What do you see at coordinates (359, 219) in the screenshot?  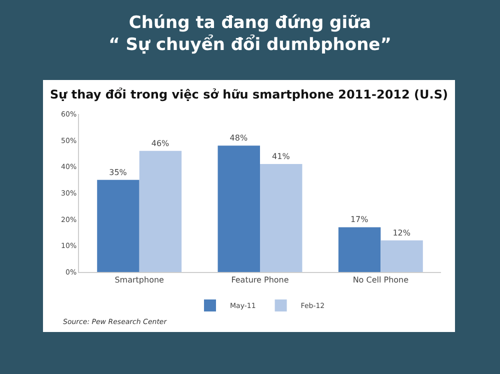 I see `data-label: 17%` at bounding box center [359, 219].